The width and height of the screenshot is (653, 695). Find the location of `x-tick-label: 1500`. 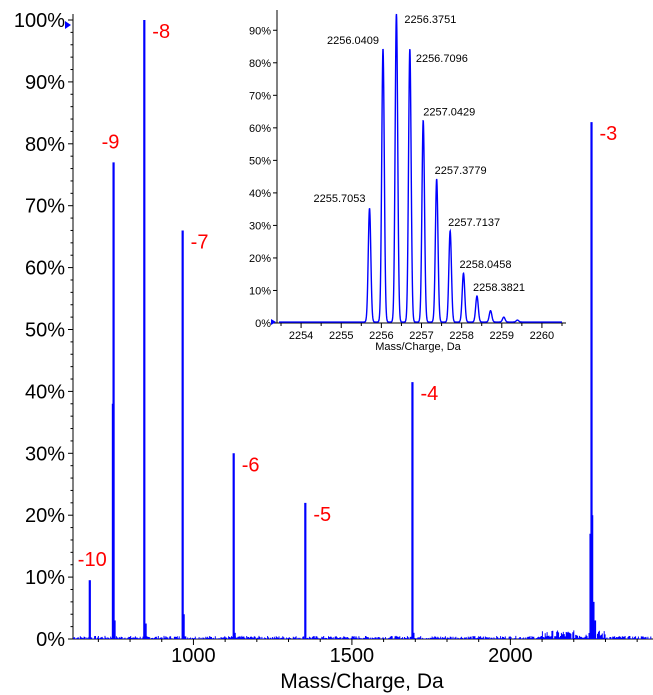

x-tick-label: 1500 is located at coordinates (352, 656).